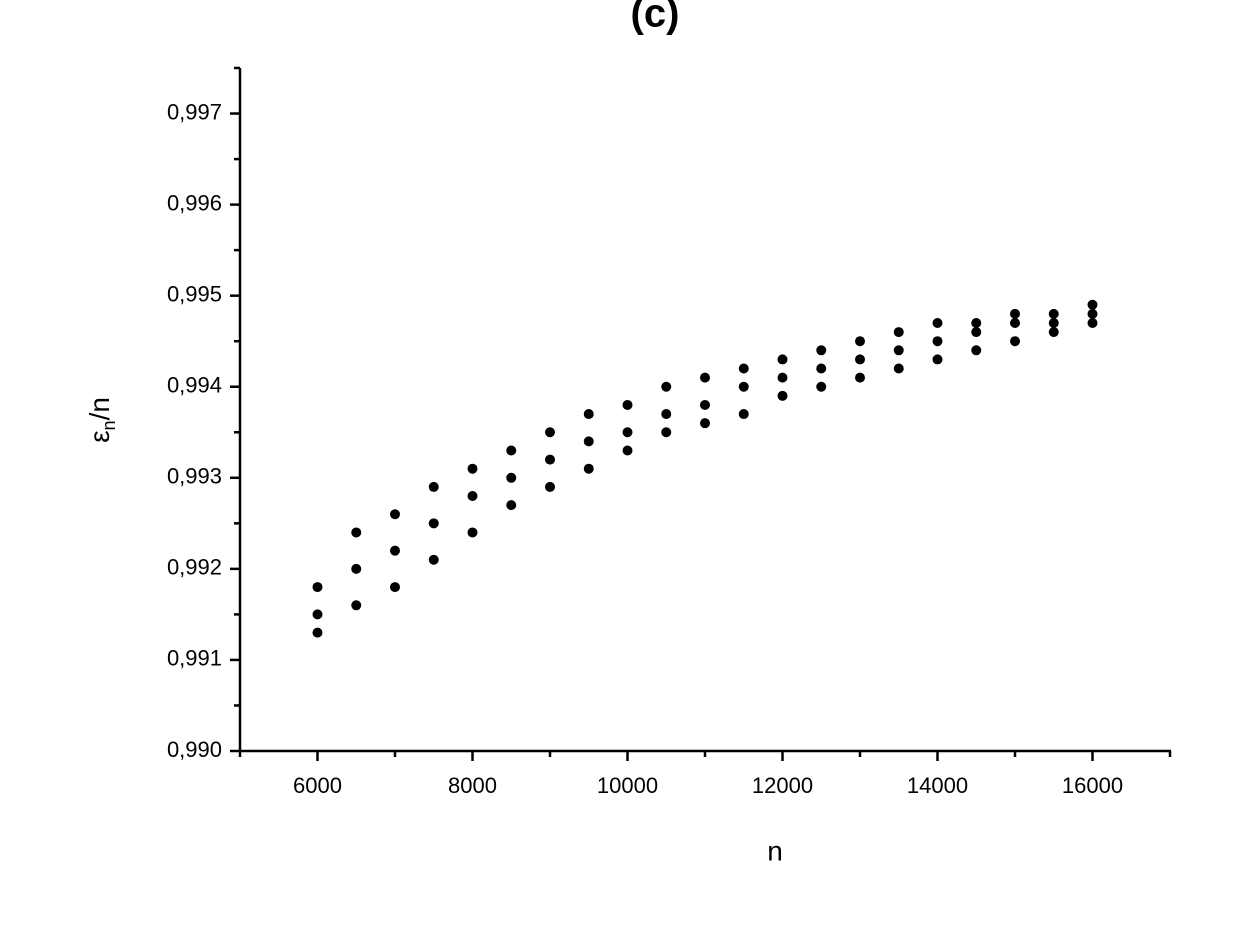 The width and height of the screenshot is (1242, 946). I want to click on chart-title: (c), so click(655, 18).